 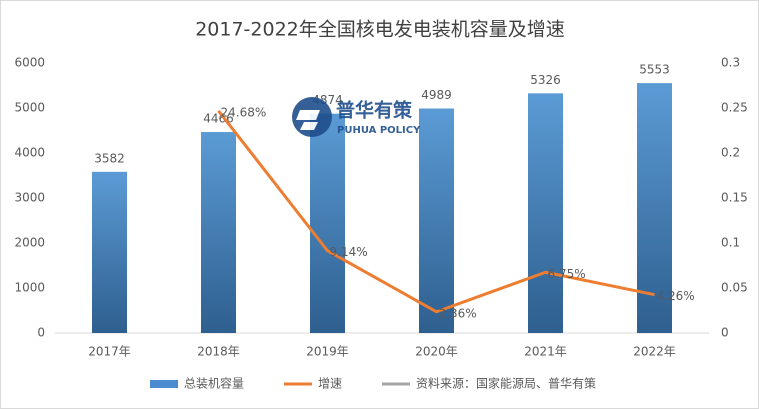 What do you see at coordinates (730, 243) in the screenshot?
I see `y2-tick-label: 0.1` at bounding box center [730, 243].